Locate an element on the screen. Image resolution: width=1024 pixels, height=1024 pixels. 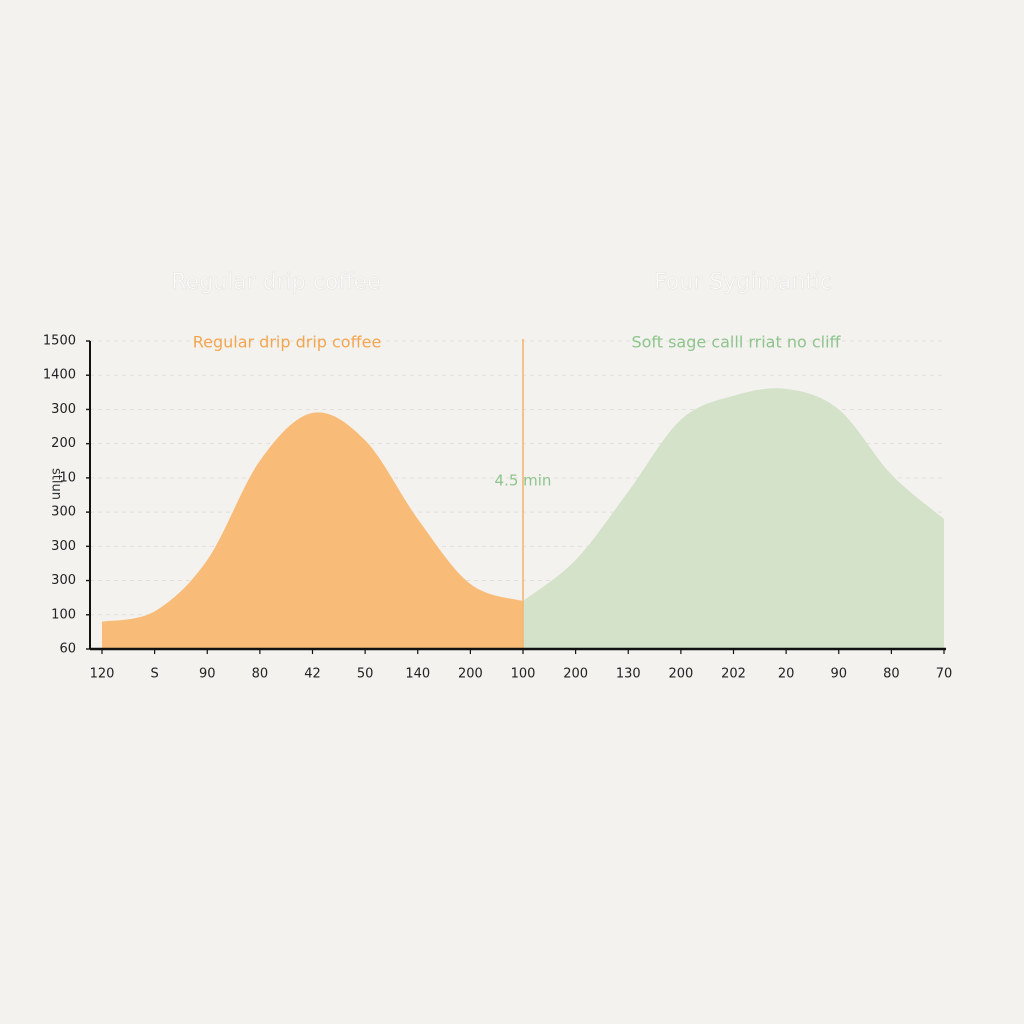
x-tick-label: 42 is located at coordinates (312, 674).